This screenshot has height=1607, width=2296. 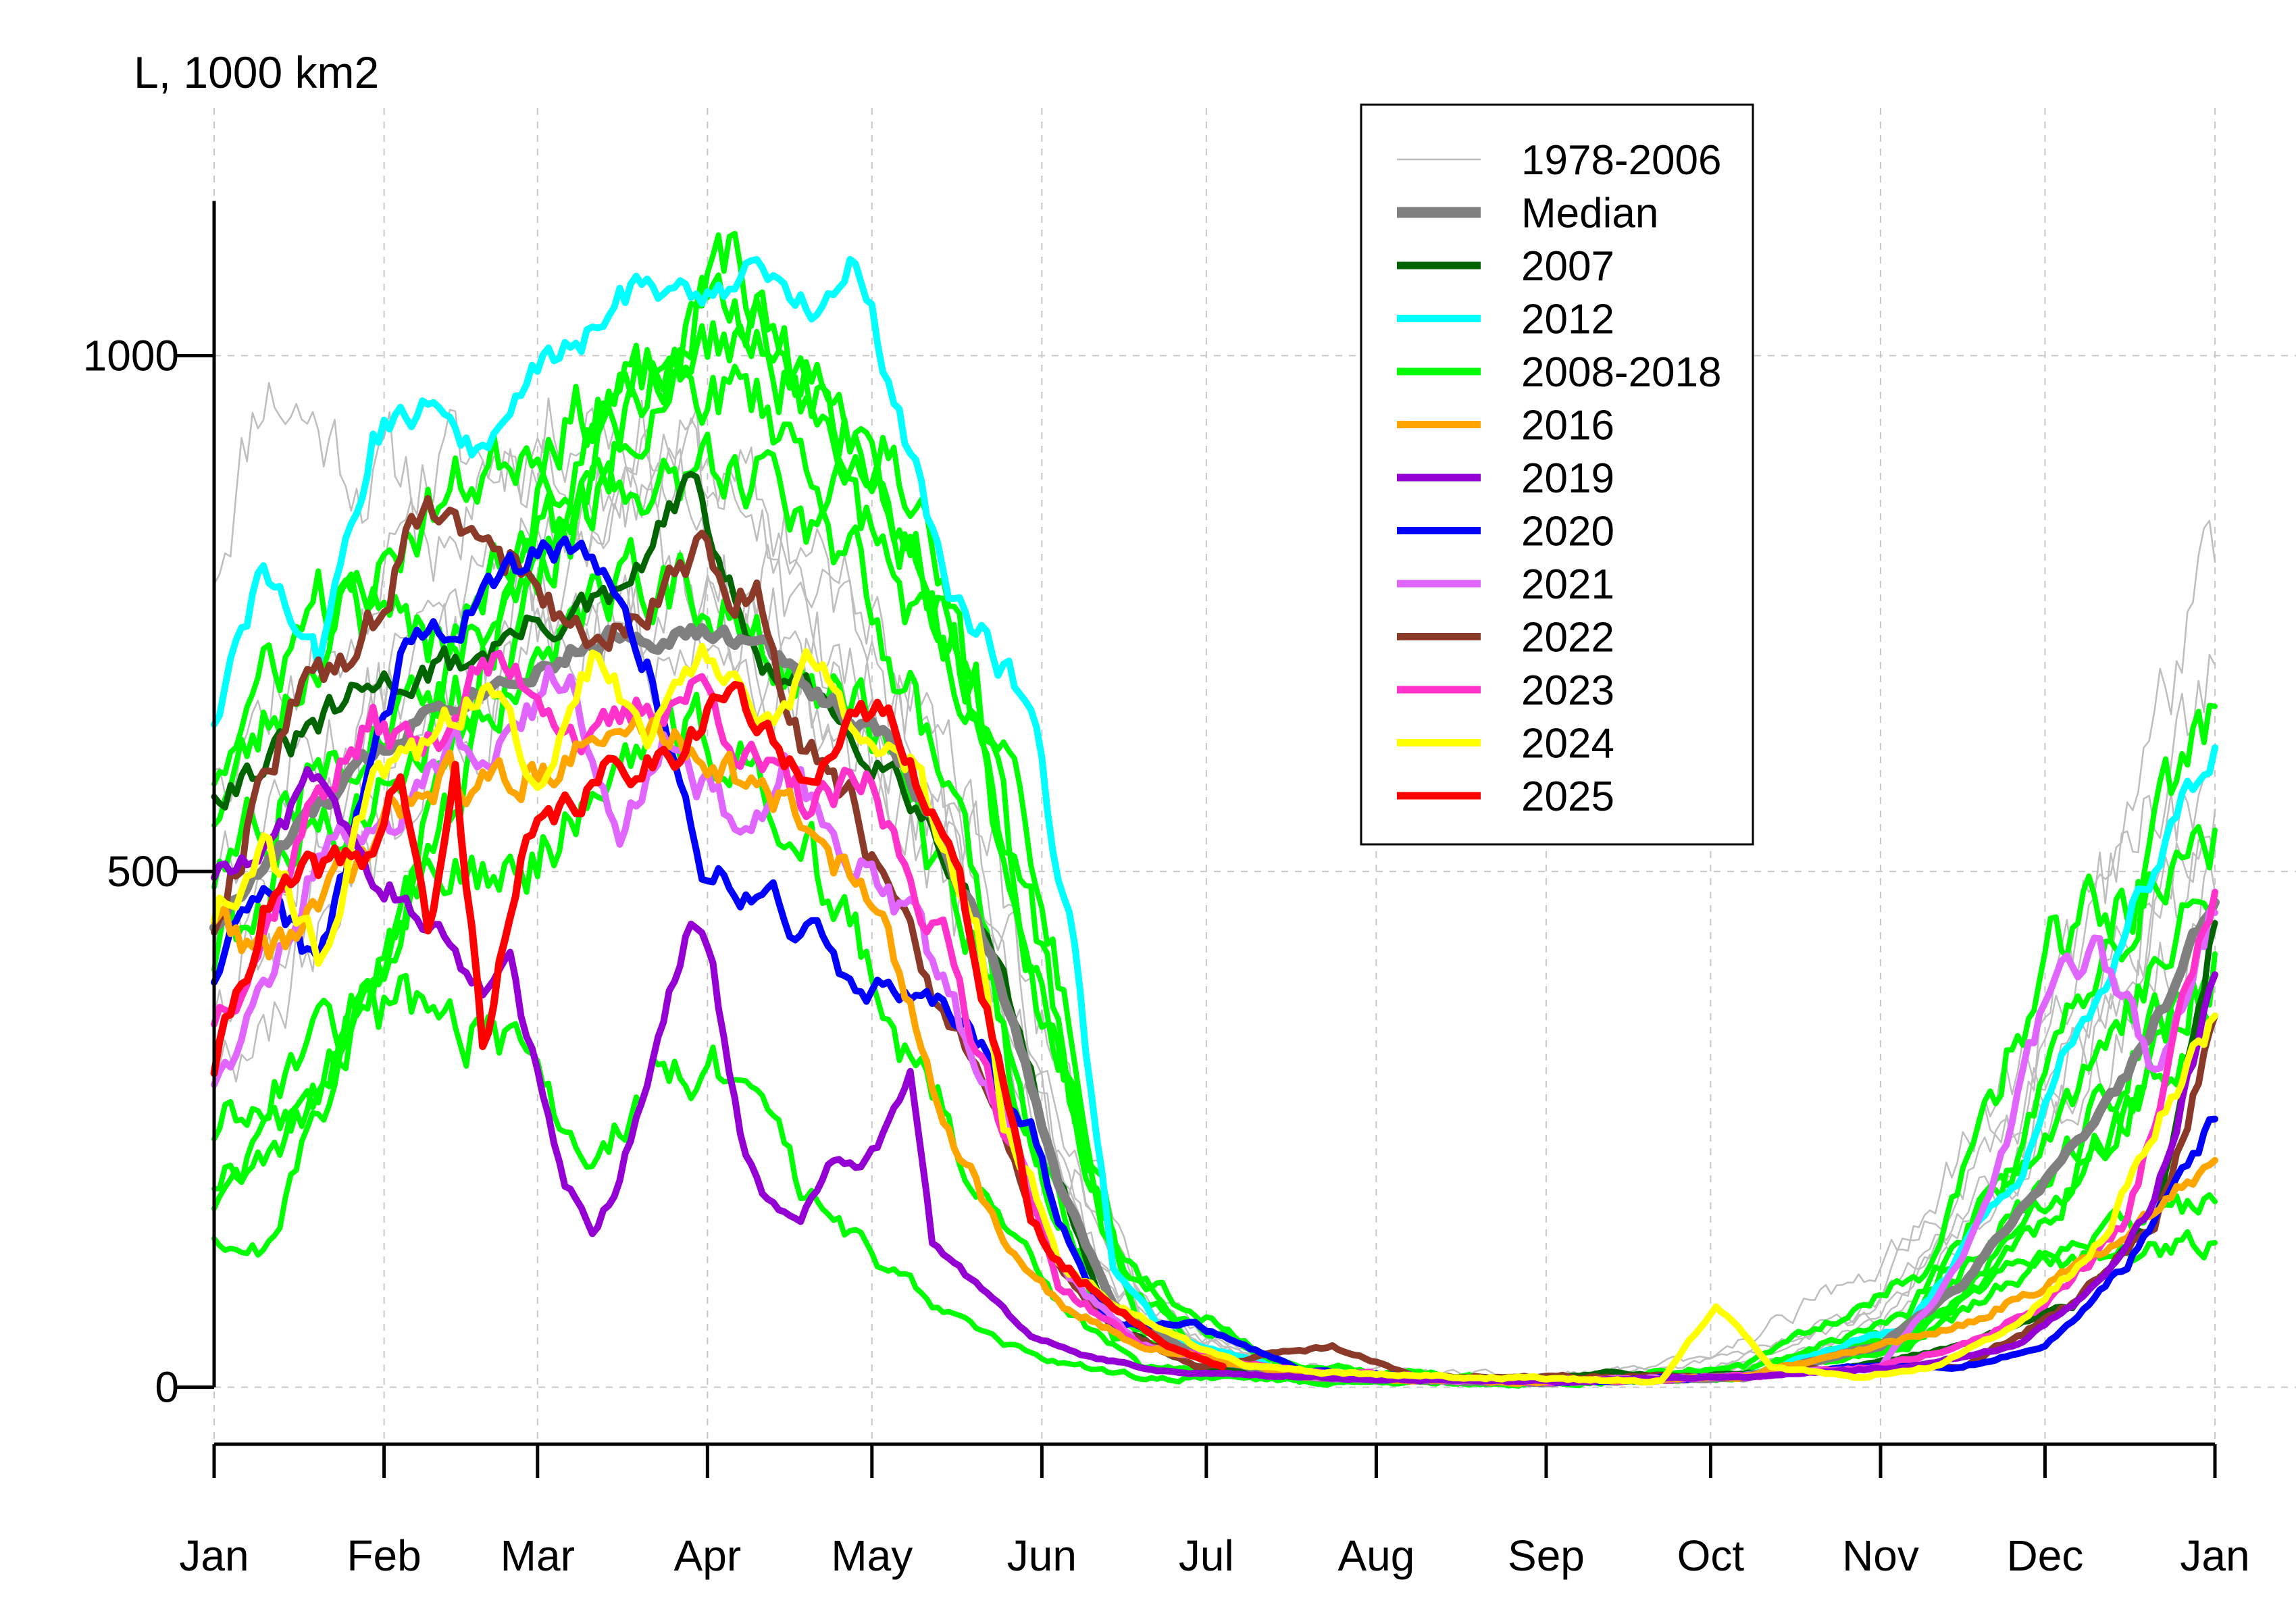 I want to click on x-tick-label-0: Jan, so click(x=214, y=1555).